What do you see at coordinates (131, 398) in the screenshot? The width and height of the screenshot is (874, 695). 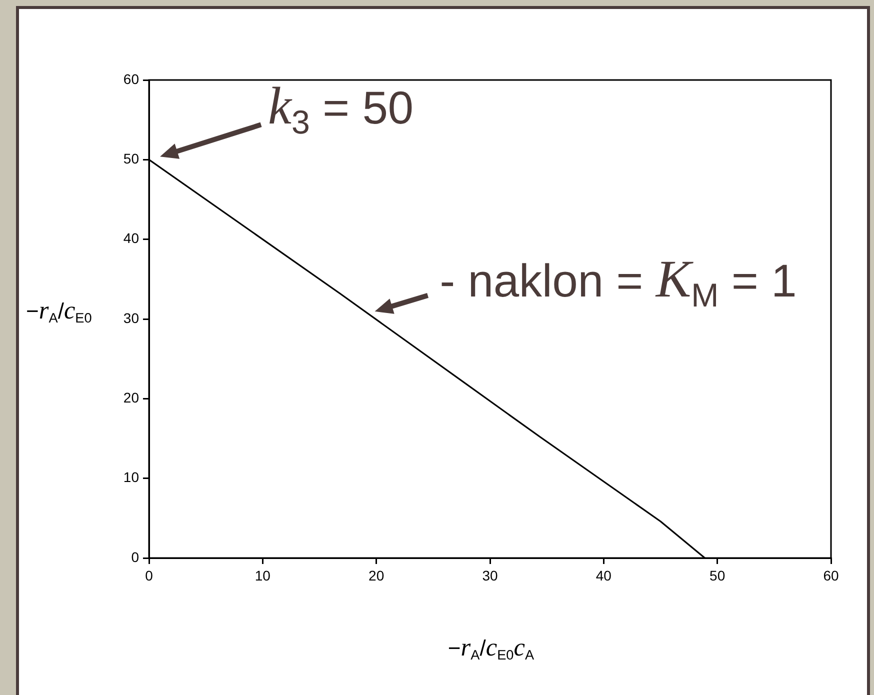 I see `y-tick-label: 20` at bounding box center [131, 398].